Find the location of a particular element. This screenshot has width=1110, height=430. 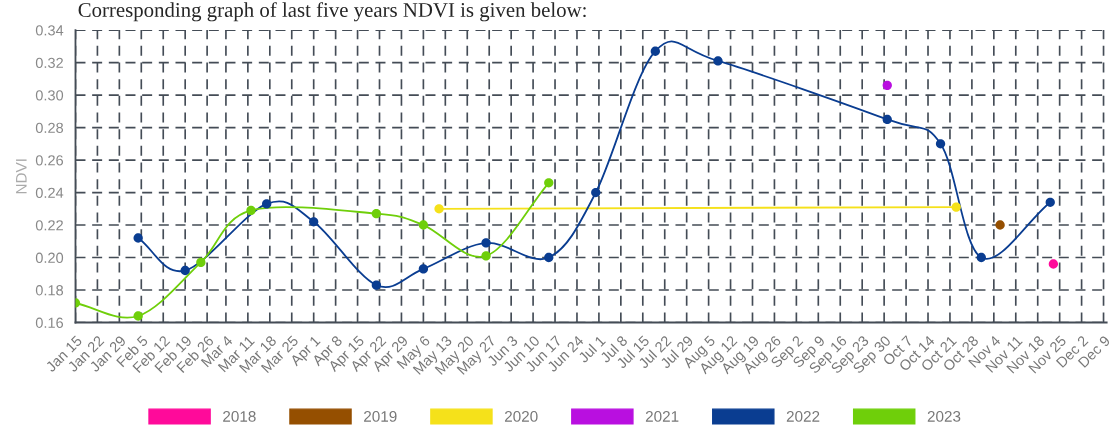

legend-label: 2023 is located at coordinates (944, 416).